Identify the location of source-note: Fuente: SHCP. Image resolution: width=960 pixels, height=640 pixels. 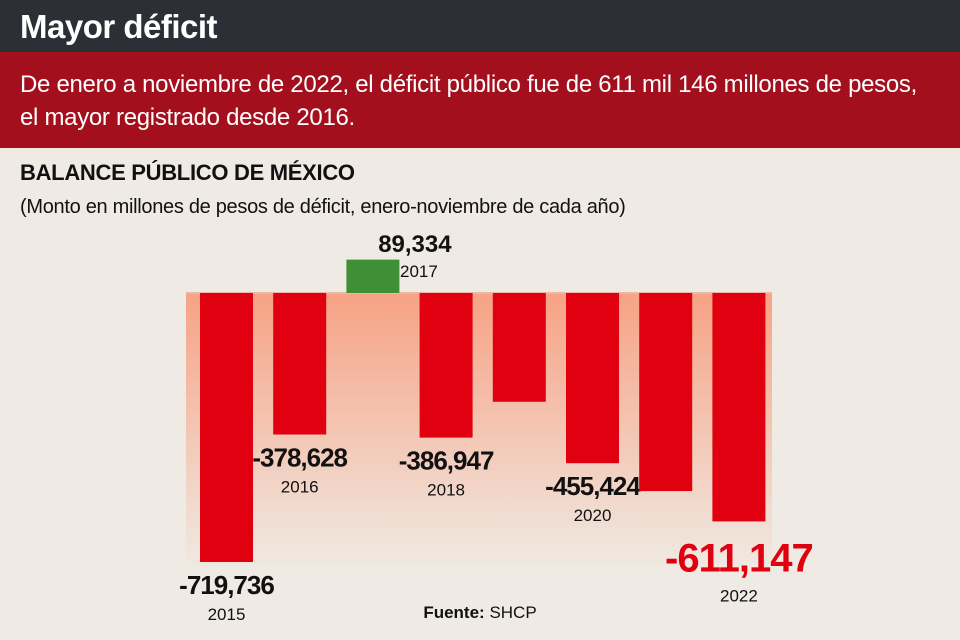
(480, 613).